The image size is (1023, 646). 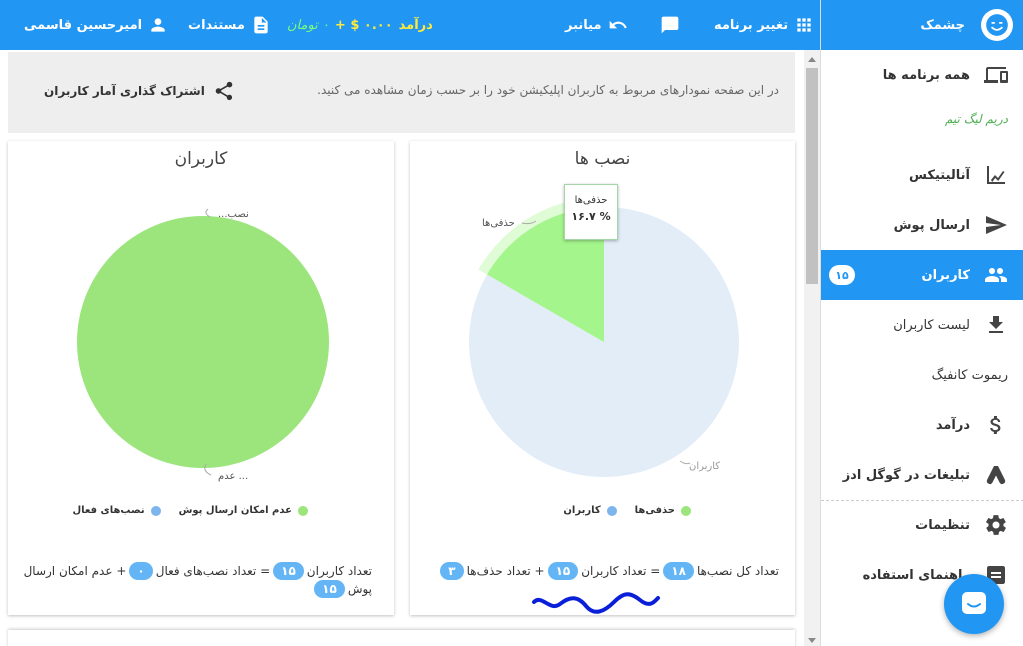 What do you see at coordinates (997, 25) in the screenshot?
I see `brand-logo-icon` at bounding box center [997, 25].